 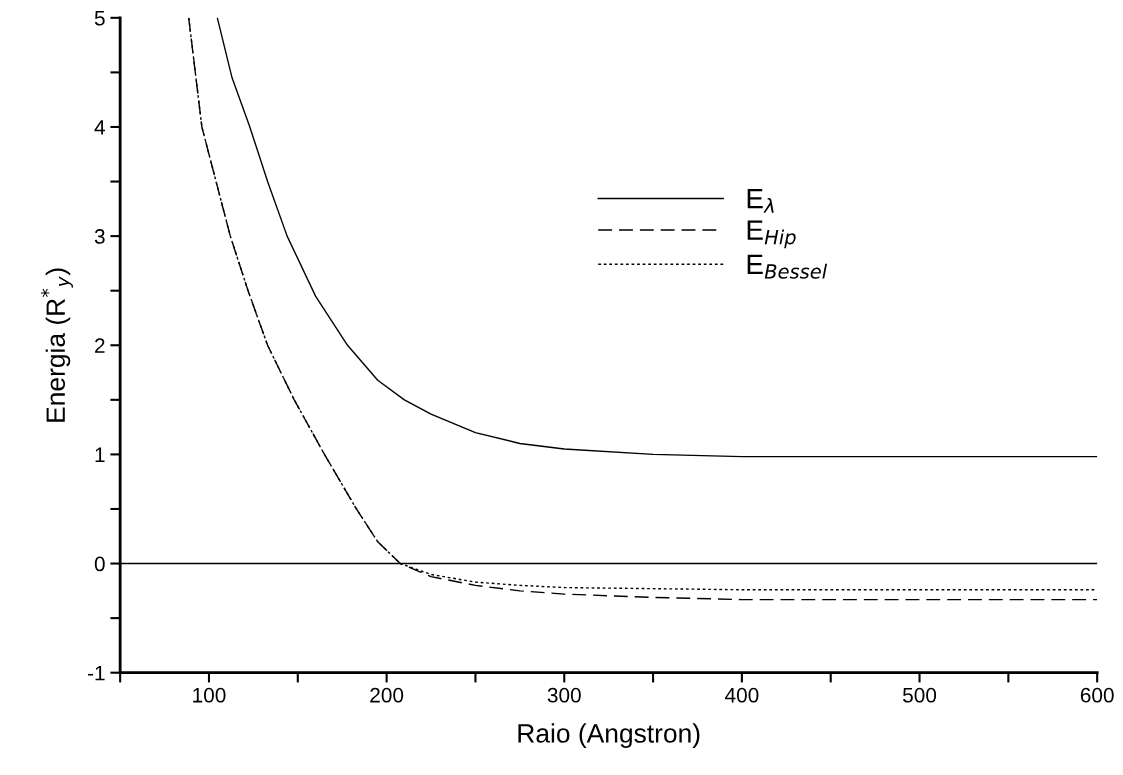 I want to click on y-tick-label: 1, so click(x=100, y=454).